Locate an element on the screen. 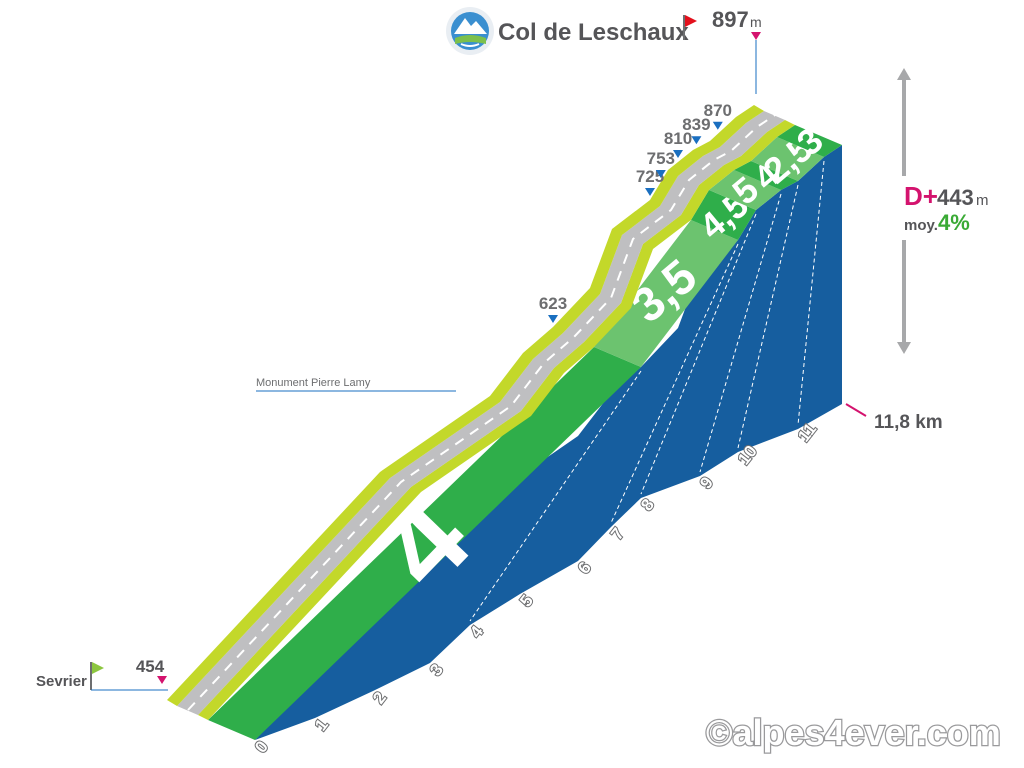 This screenshot has width=1024, height=768. km-tick-3: 3 is located at coordinates (436, 669).